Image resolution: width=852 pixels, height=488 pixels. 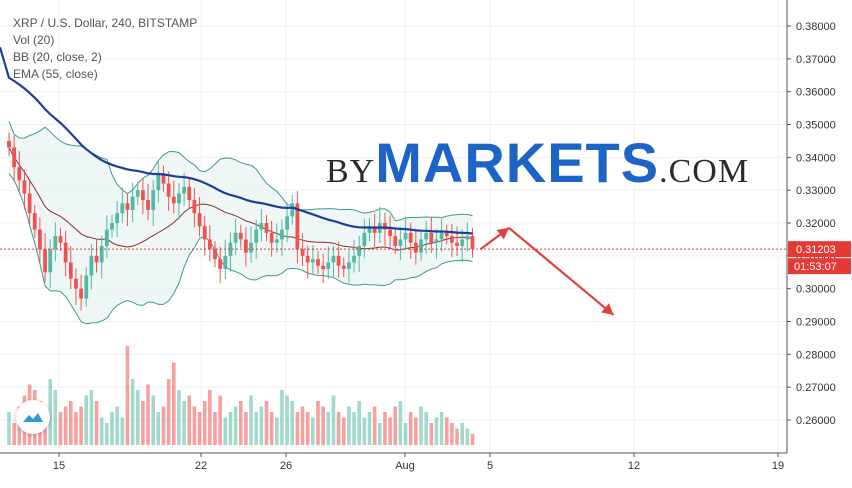 I want to click on forecast-arrow-up-head, so click(x=502, y=233).